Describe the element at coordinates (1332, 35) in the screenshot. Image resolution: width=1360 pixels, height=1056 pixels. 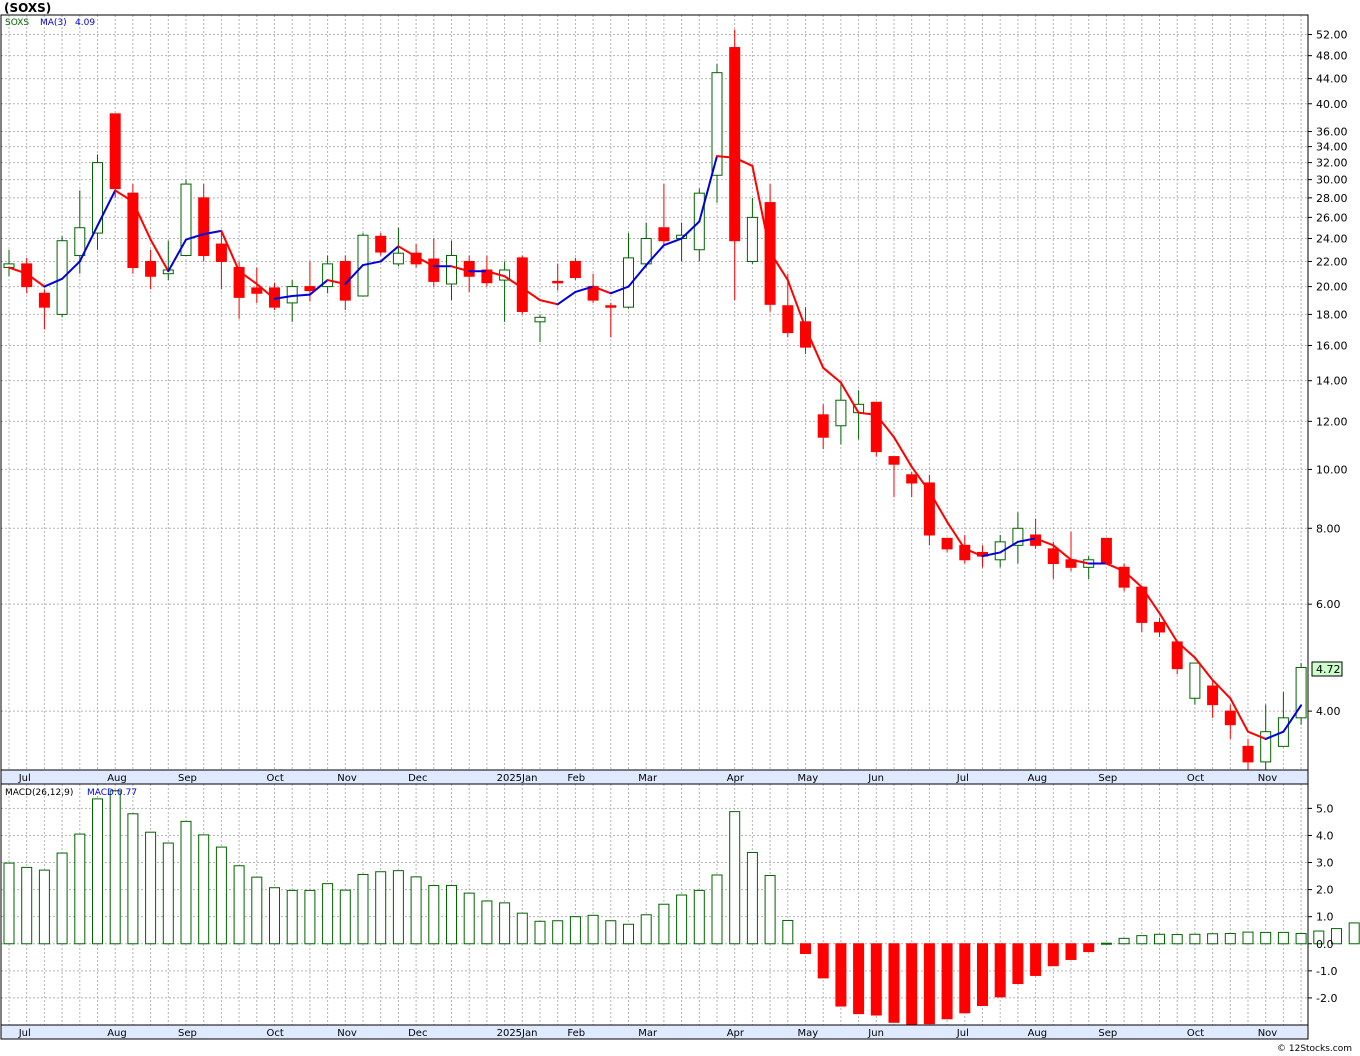
I see `price-tick-label: 52.00` at that location.